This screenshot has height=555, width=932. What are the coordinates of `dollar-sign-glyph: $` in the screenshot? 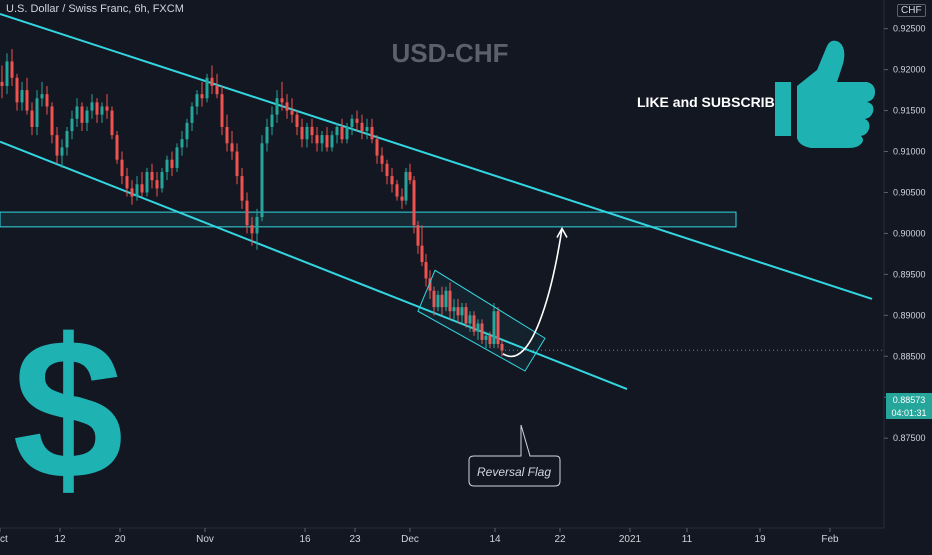 It's located at (67, 409).